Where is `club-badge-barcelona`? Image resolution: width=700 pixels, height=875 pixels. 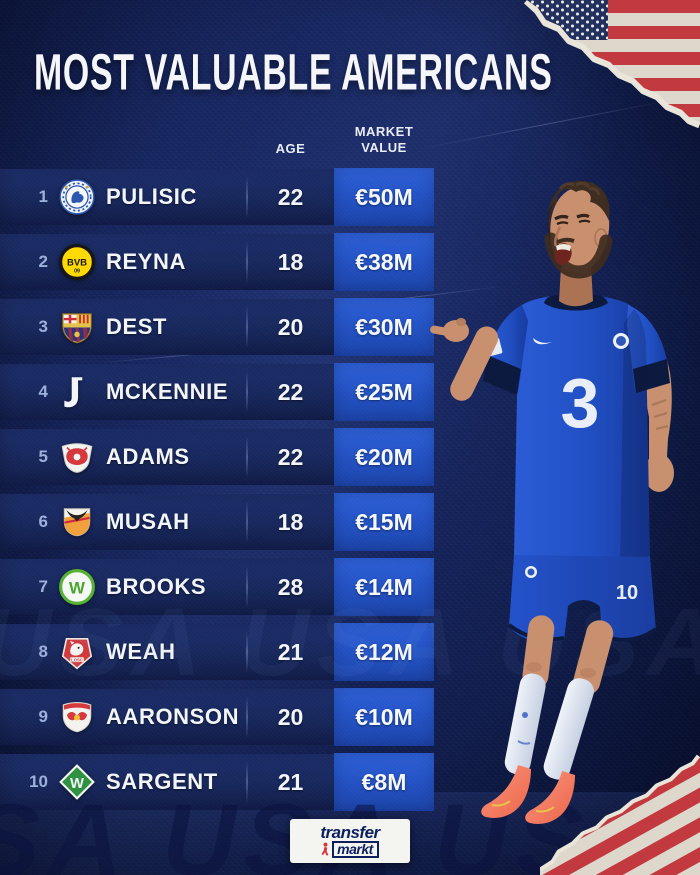 club-badge-barcelona is located at coordinates (77, 327).